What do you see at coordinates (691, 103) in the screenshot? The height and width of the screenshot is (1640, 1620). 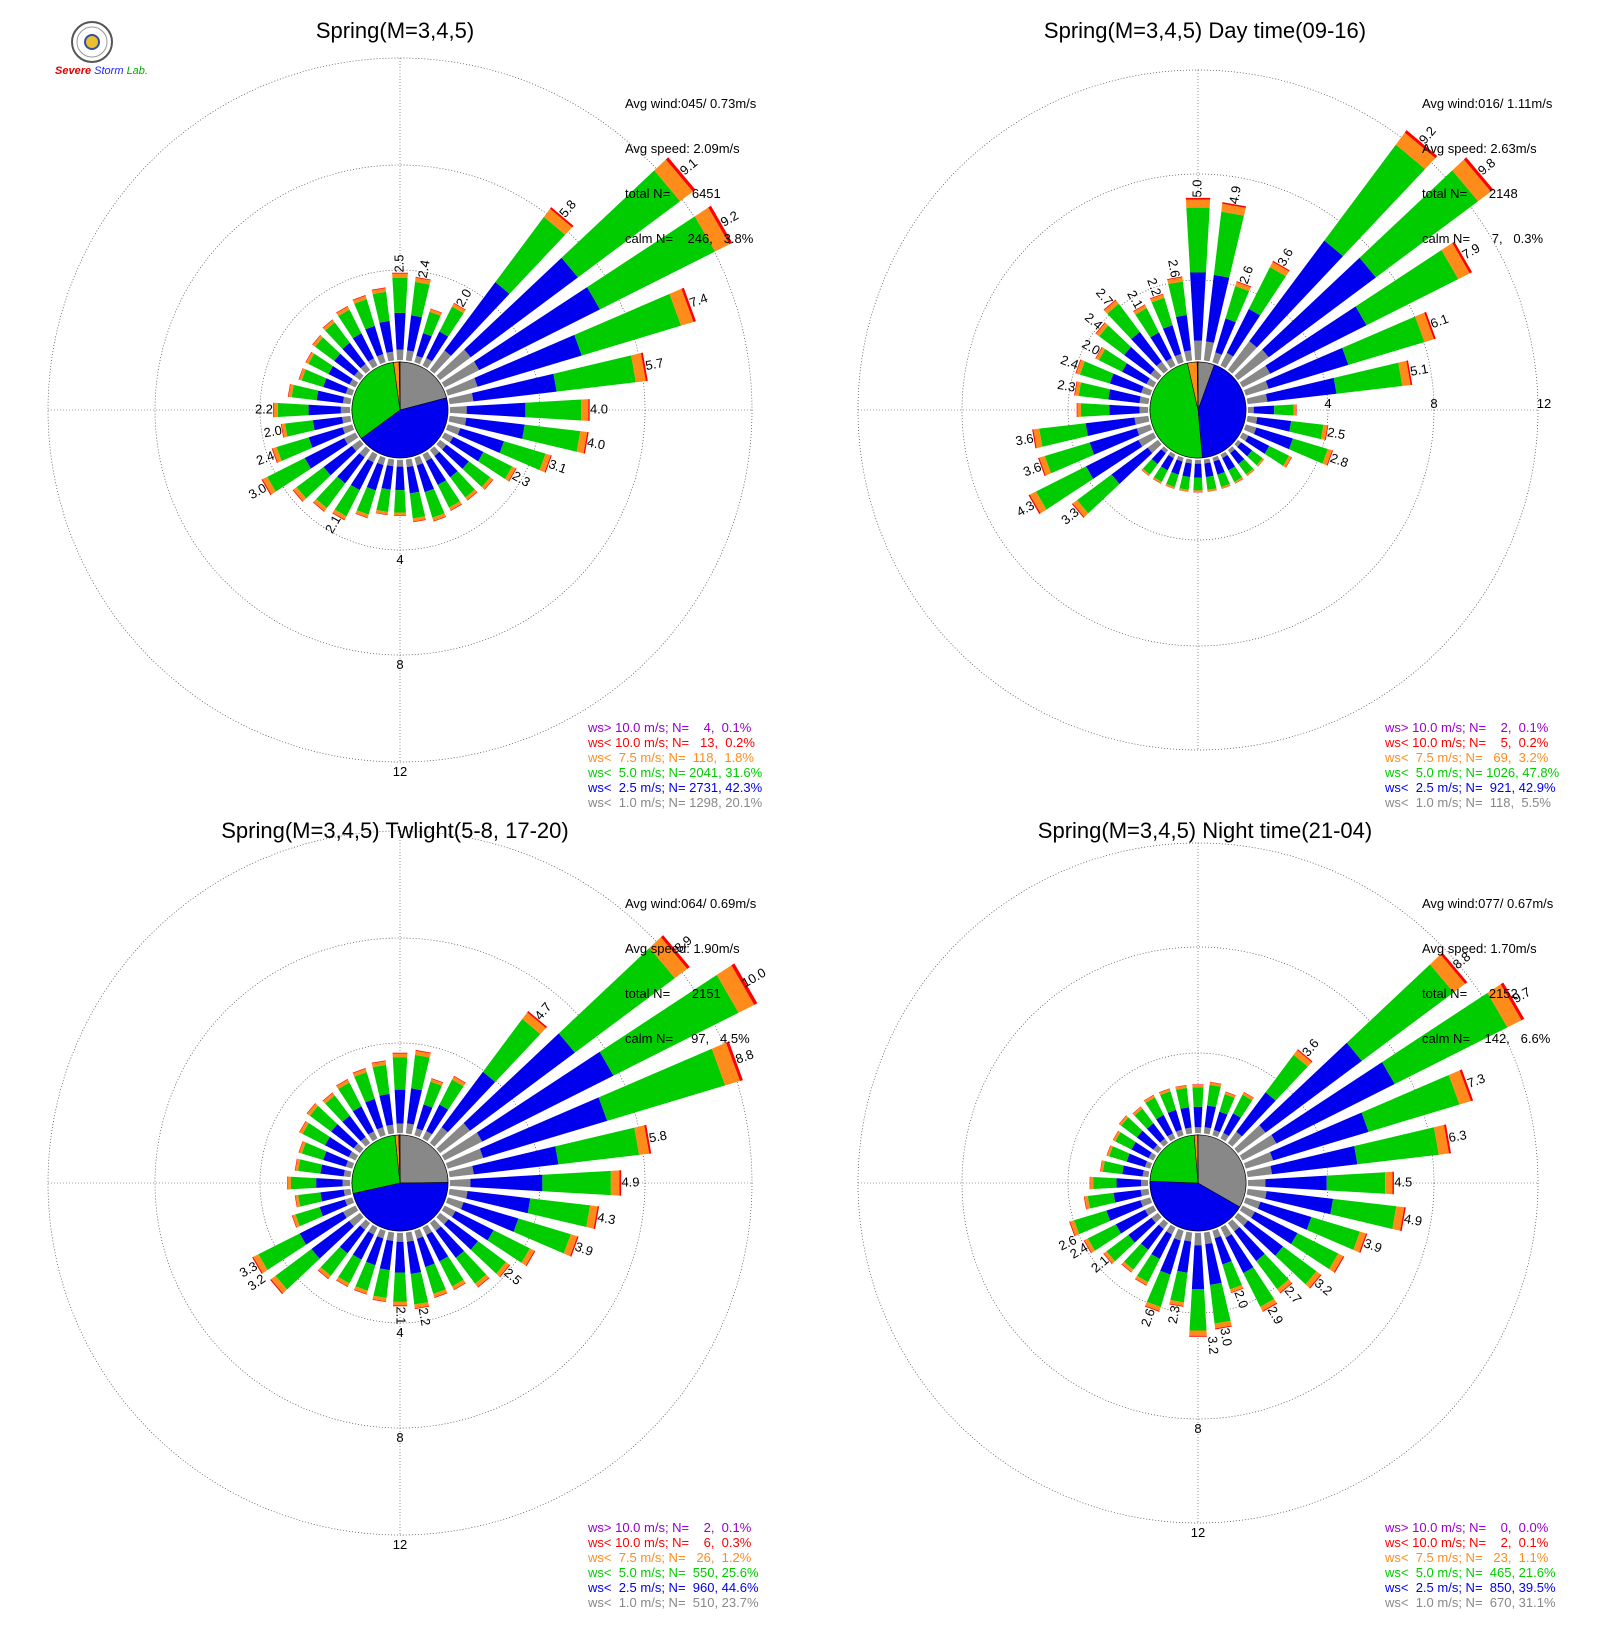 I see `avg-wind: Avg wind:045/ 0.73m/s` at bounding box center [691, 103].